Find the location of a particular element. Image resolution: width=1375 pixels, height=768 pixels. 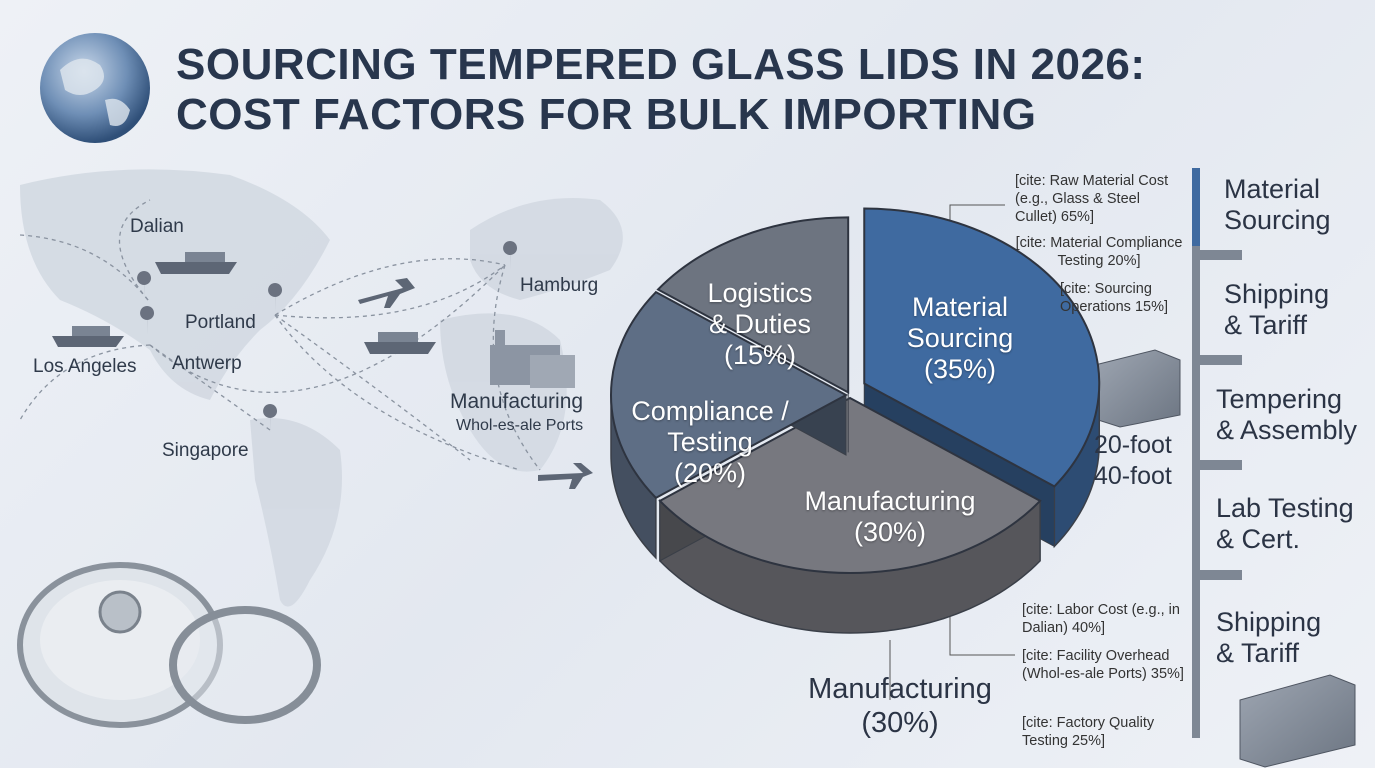

sidebar-step: Material Sourcing is located at coordinates (1277, 204).